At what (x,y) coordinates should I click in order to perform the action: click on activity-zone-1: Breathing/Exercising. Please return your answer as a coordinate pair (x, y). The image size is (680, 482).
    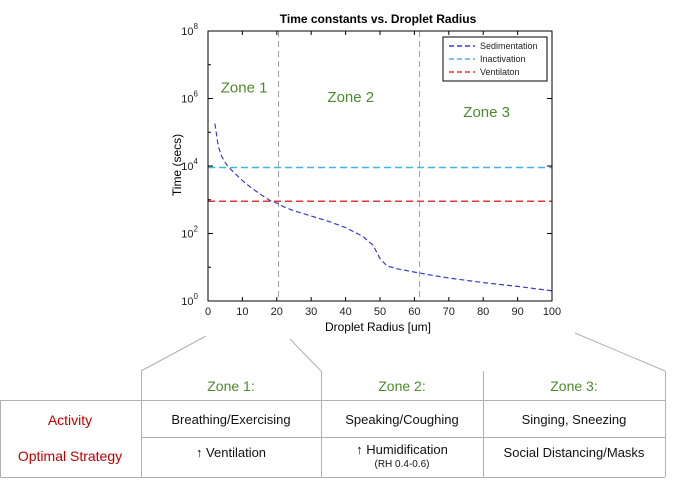
    Looking at the image, I should click on (231, 419).